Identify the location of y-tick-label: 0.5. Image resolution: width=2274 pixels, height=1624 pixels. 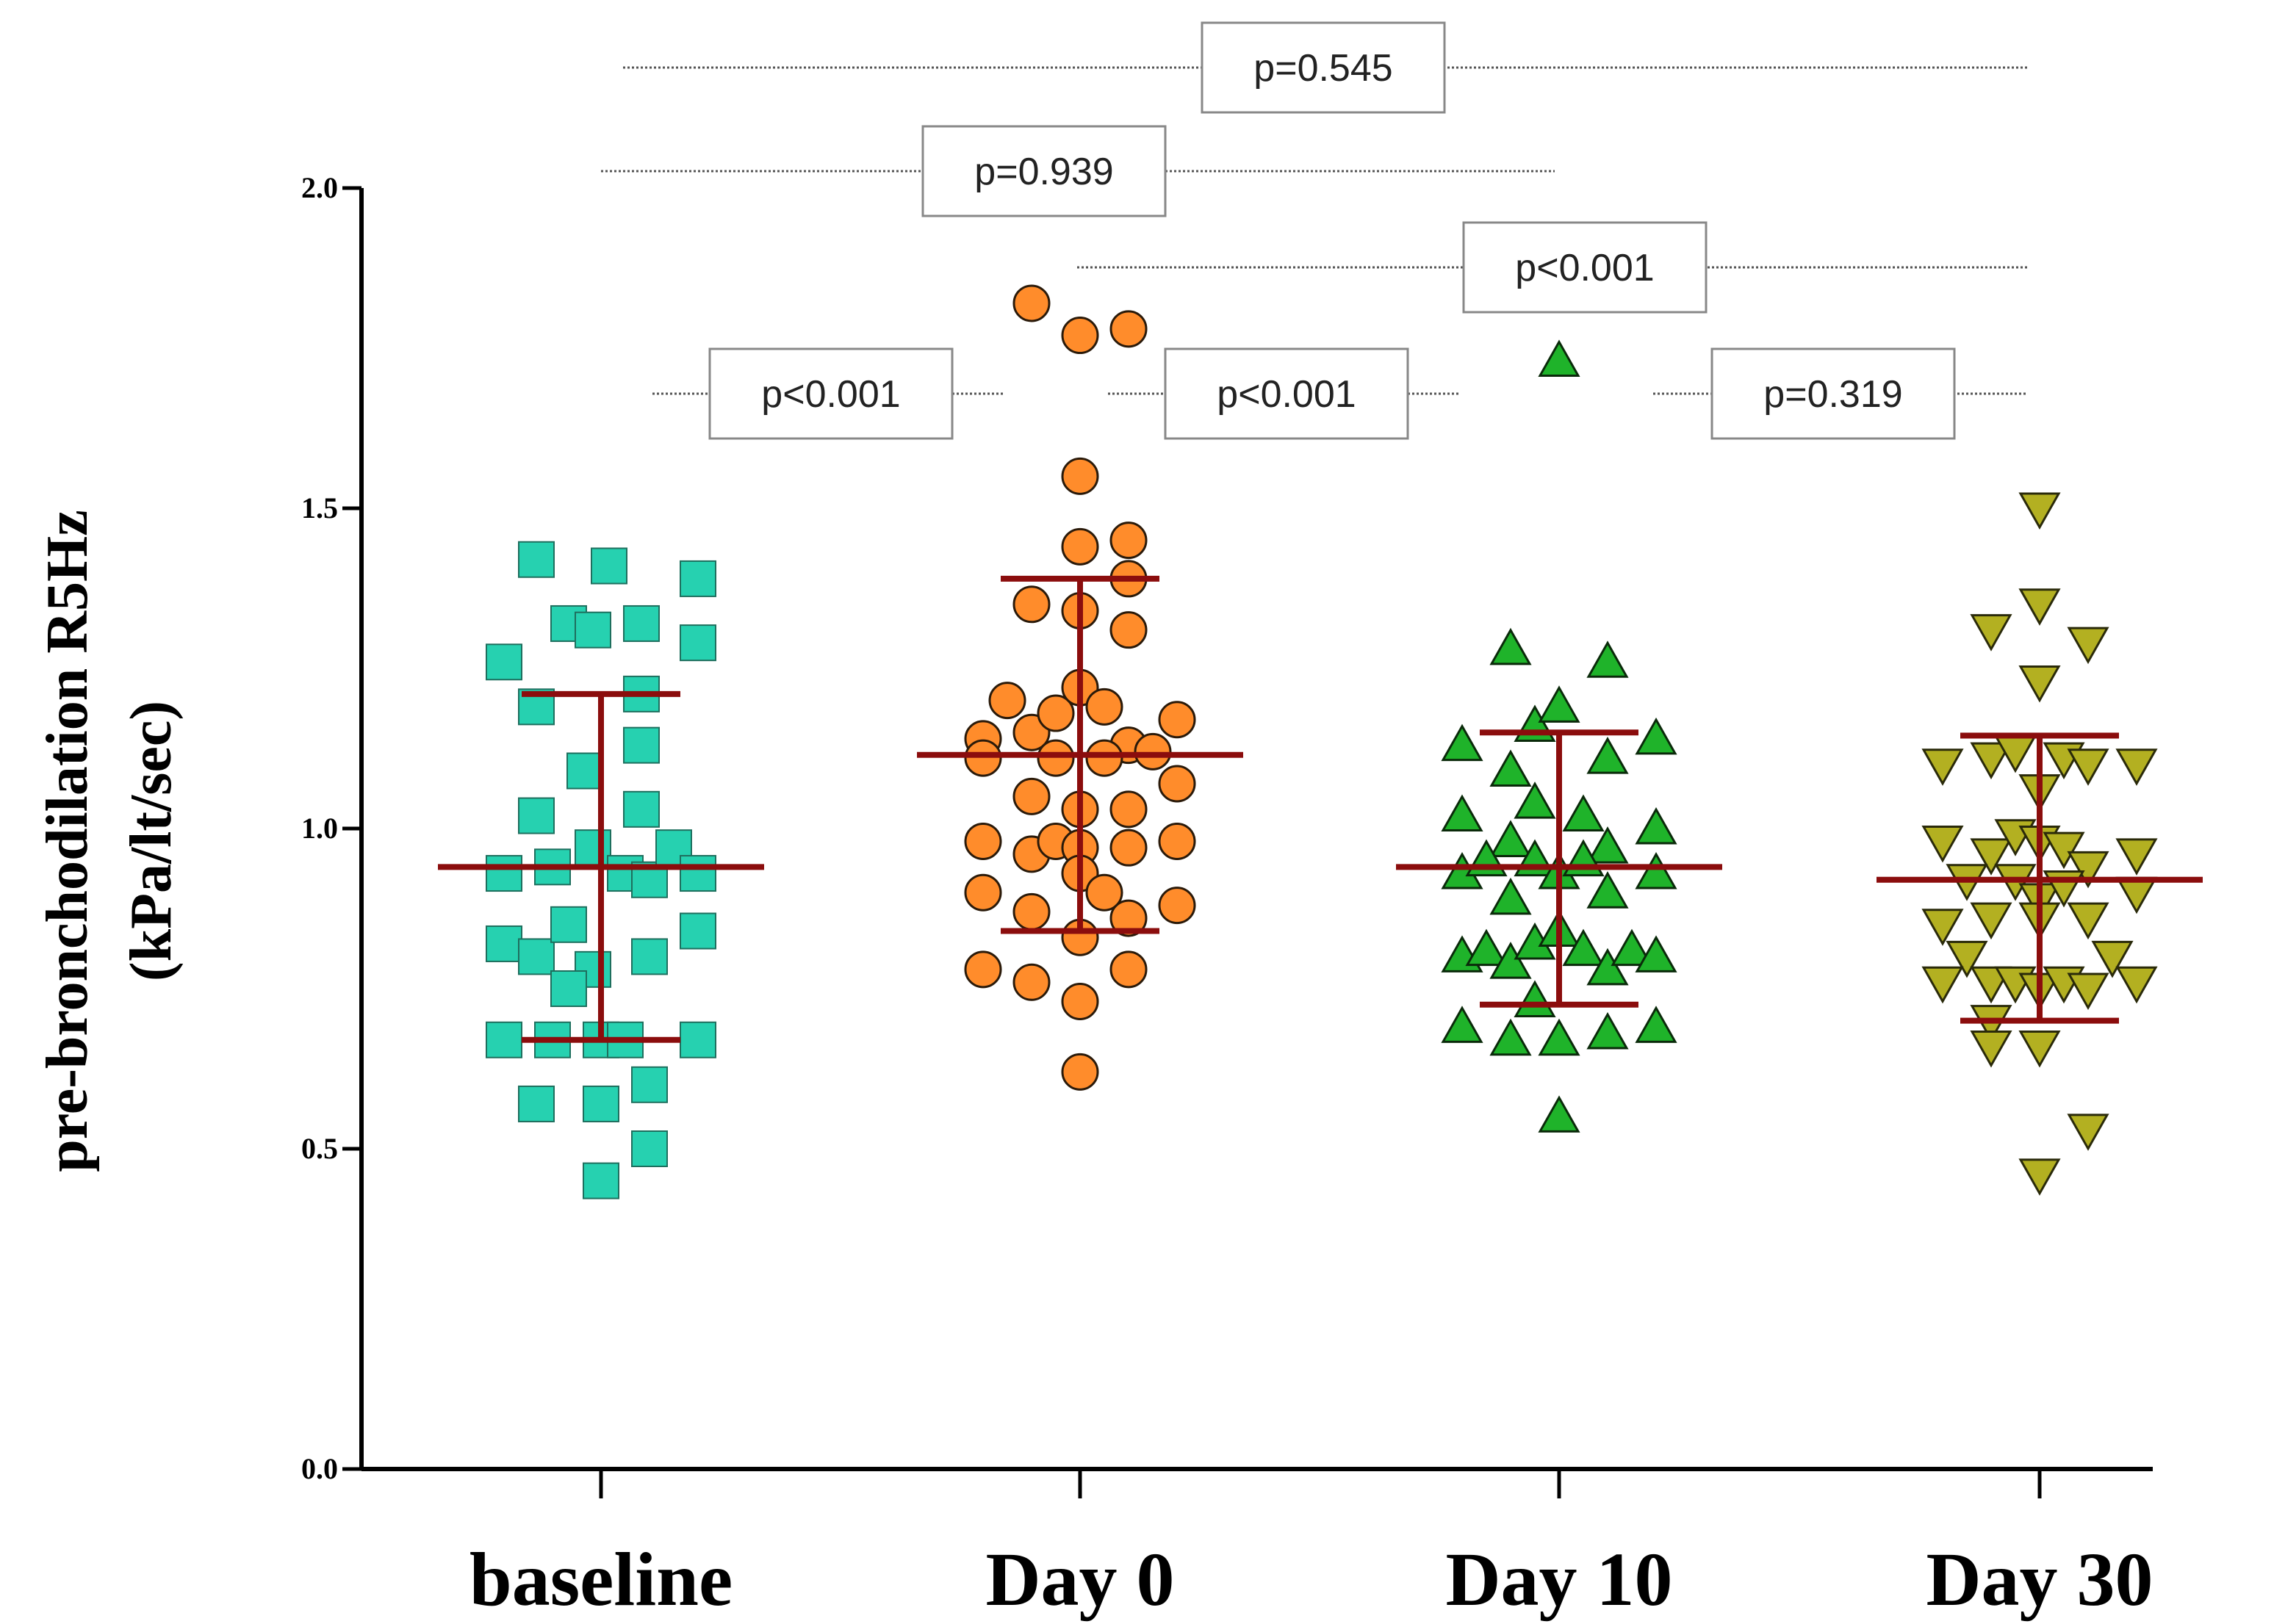
(319, 1148).